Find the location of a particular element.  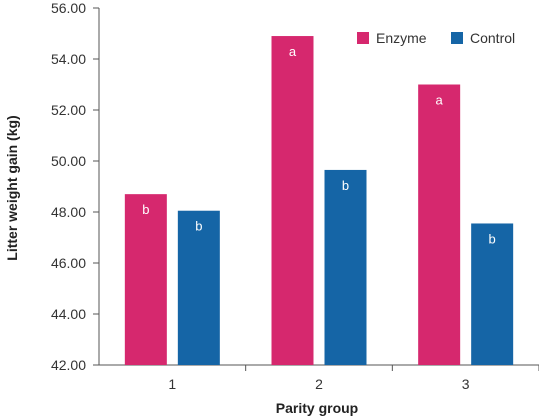

legend-label-control: Control is located at coordinates (492, 38).